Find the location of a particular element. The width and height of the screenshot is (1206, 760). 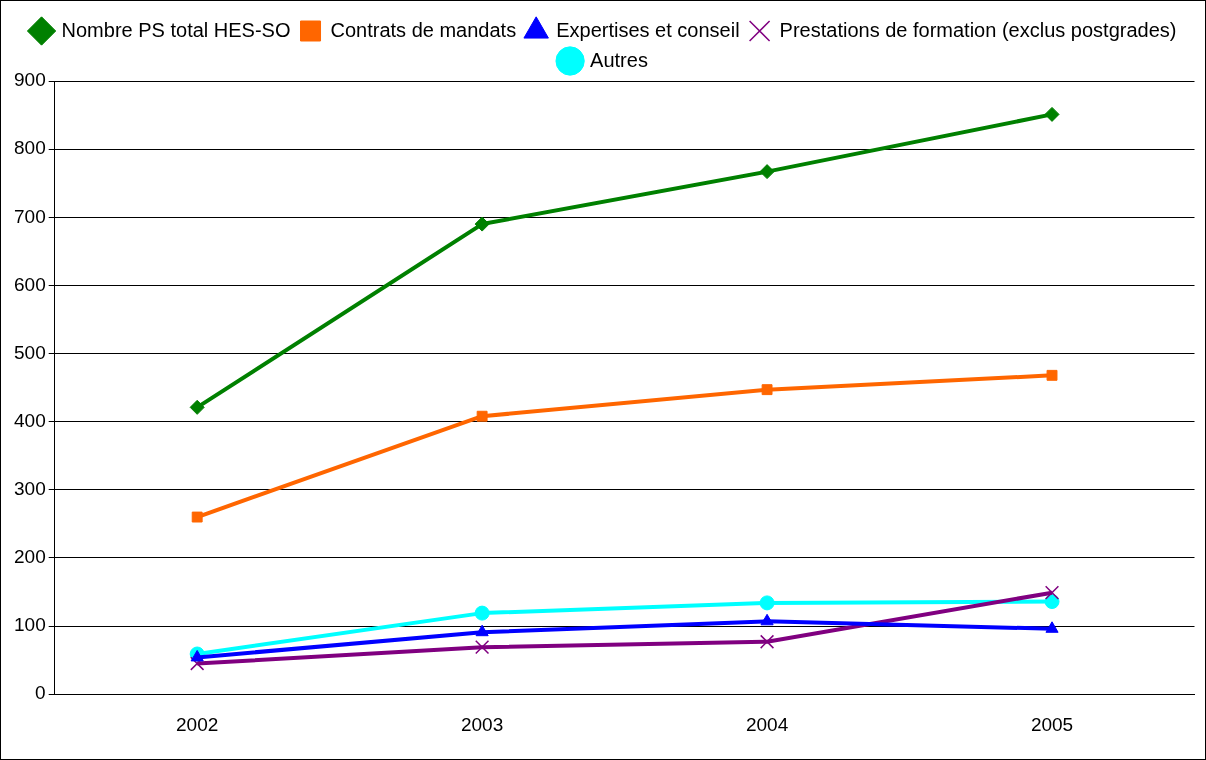

x-tick-label: 2003 is located at coordinates (482, 724).